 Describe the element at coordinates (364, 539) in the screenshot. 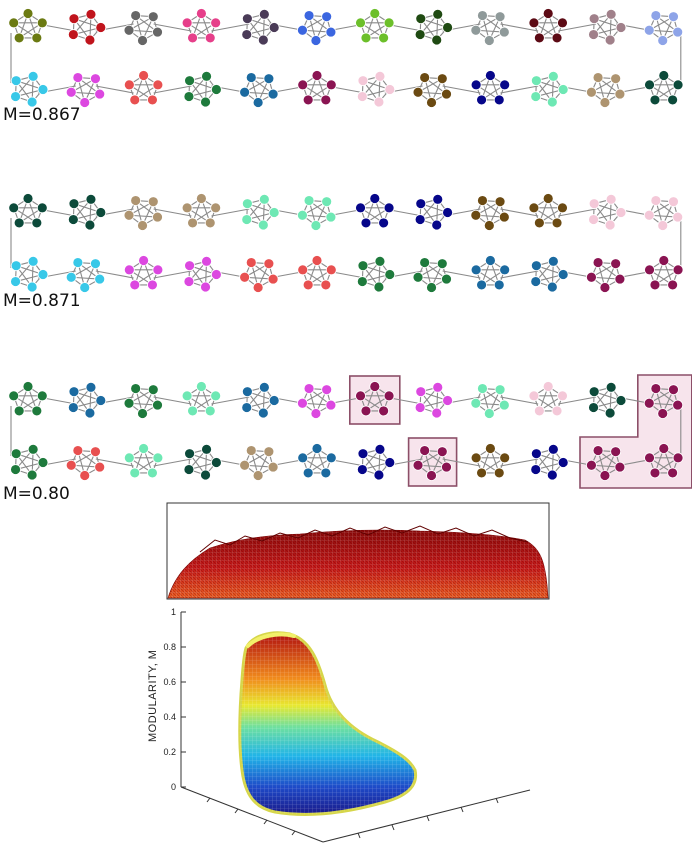

I see `wireframe-ridge` at that location.